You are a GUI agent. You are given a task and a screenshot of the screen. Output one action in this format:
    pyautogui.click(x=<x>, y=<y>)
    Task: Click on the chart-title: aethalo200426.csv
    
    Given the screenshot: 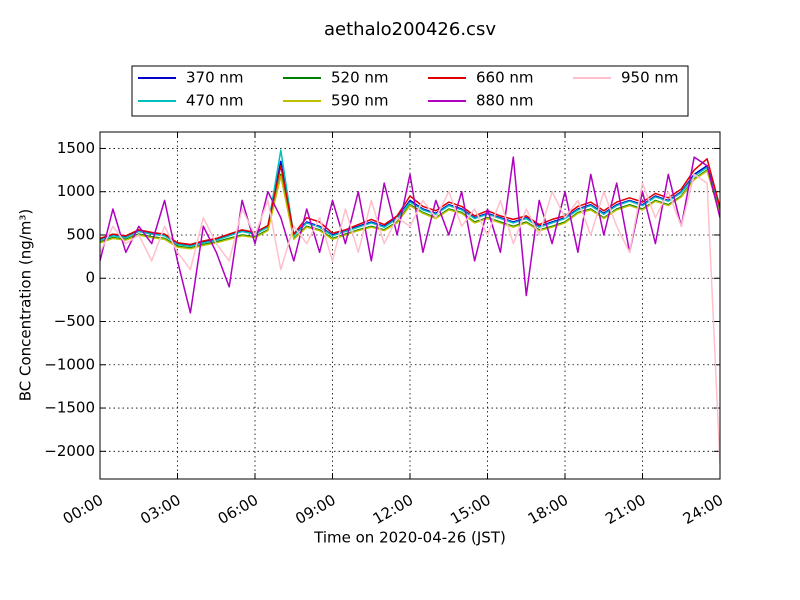 What is the action you would take?
    pyautogui.click(x=410, y=29)
    